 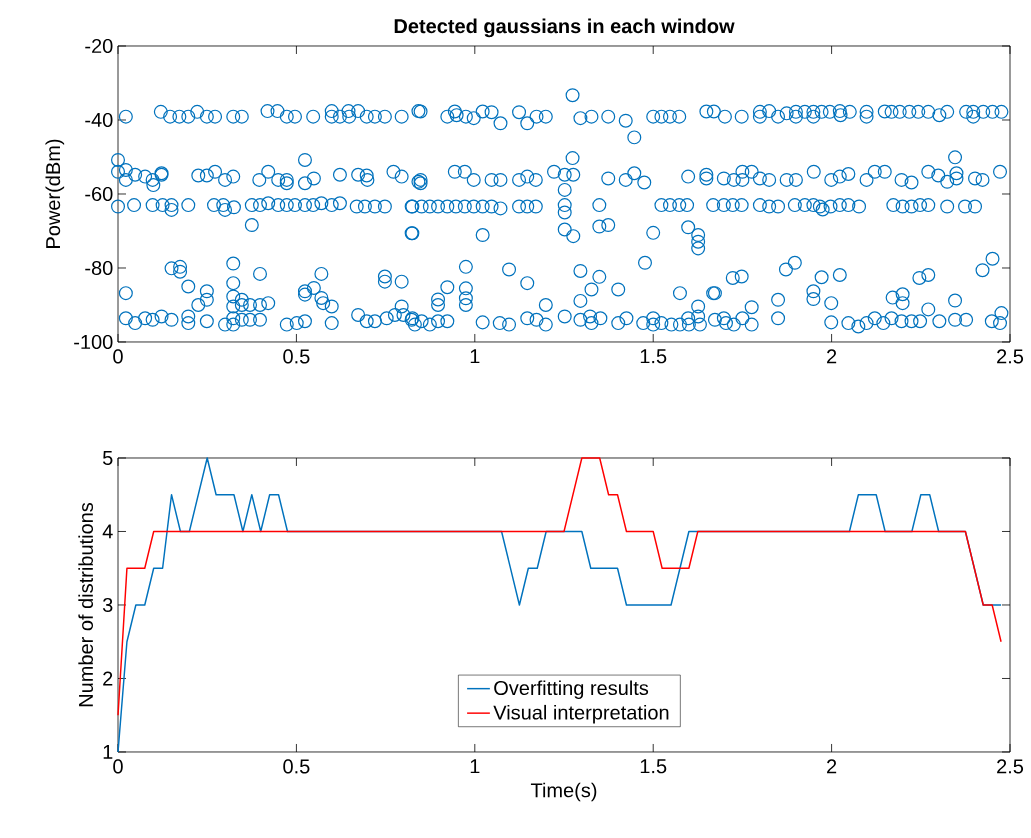 What do you see at coordinates (108, 678) in the screenshot?
I see `y-tick-label: 2` at bounding box center [108, 678].